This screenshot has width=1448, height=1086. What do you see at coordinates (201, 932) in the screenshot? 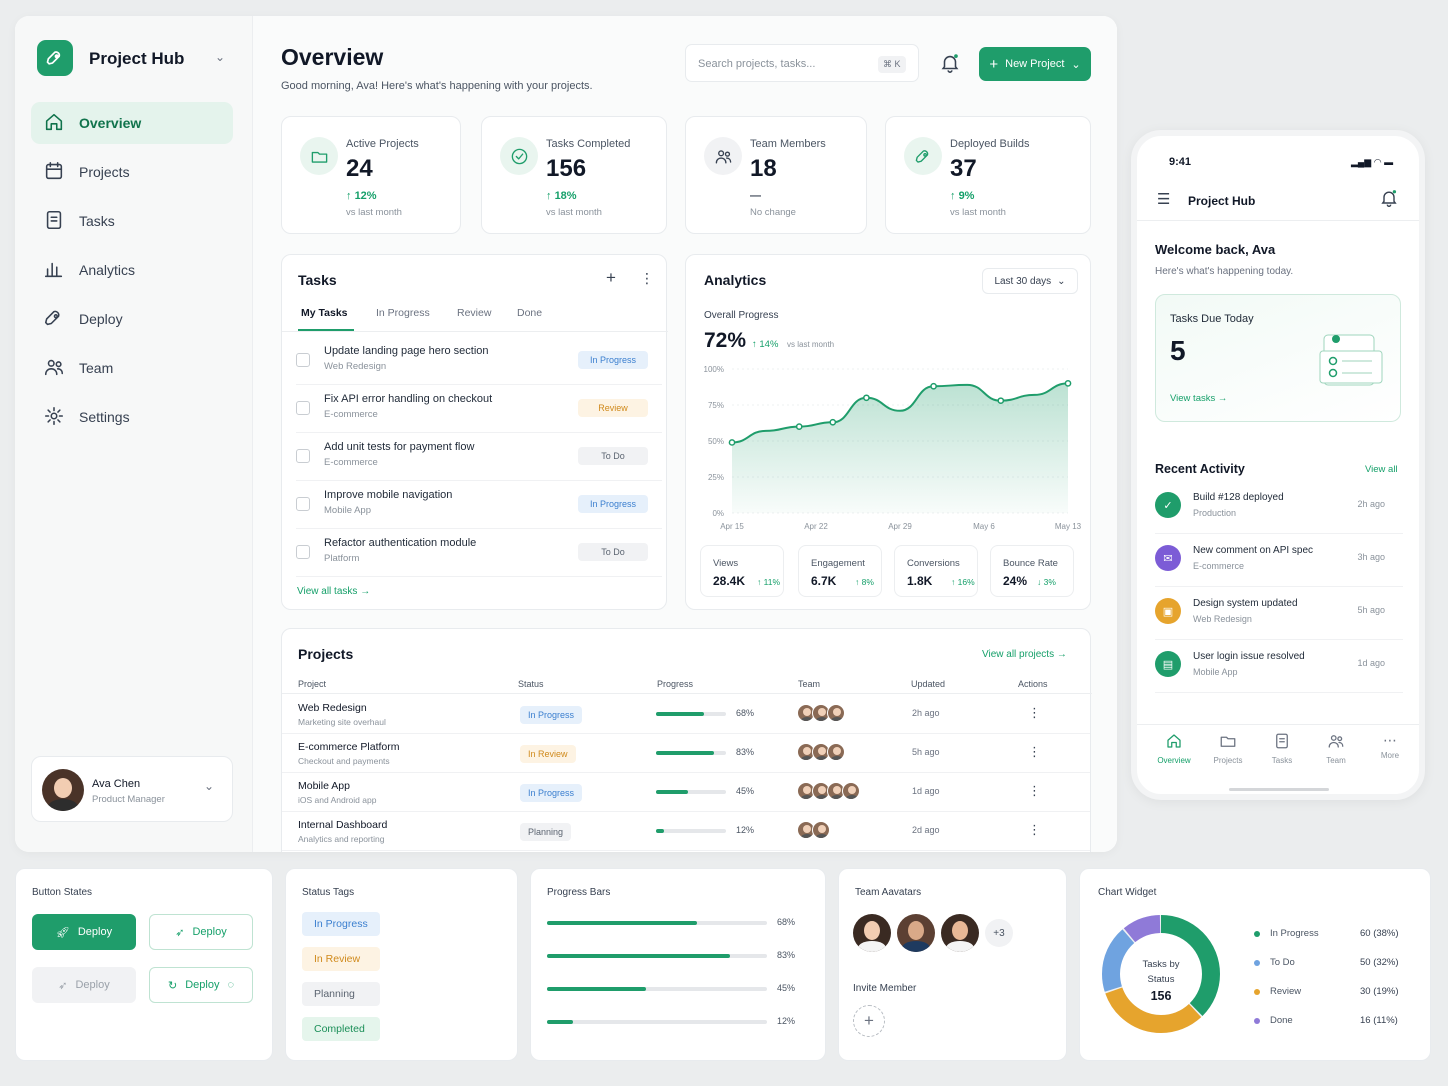
I see `deploy-button-outline: ➶ Deploy` at bounding box center [201, 932].